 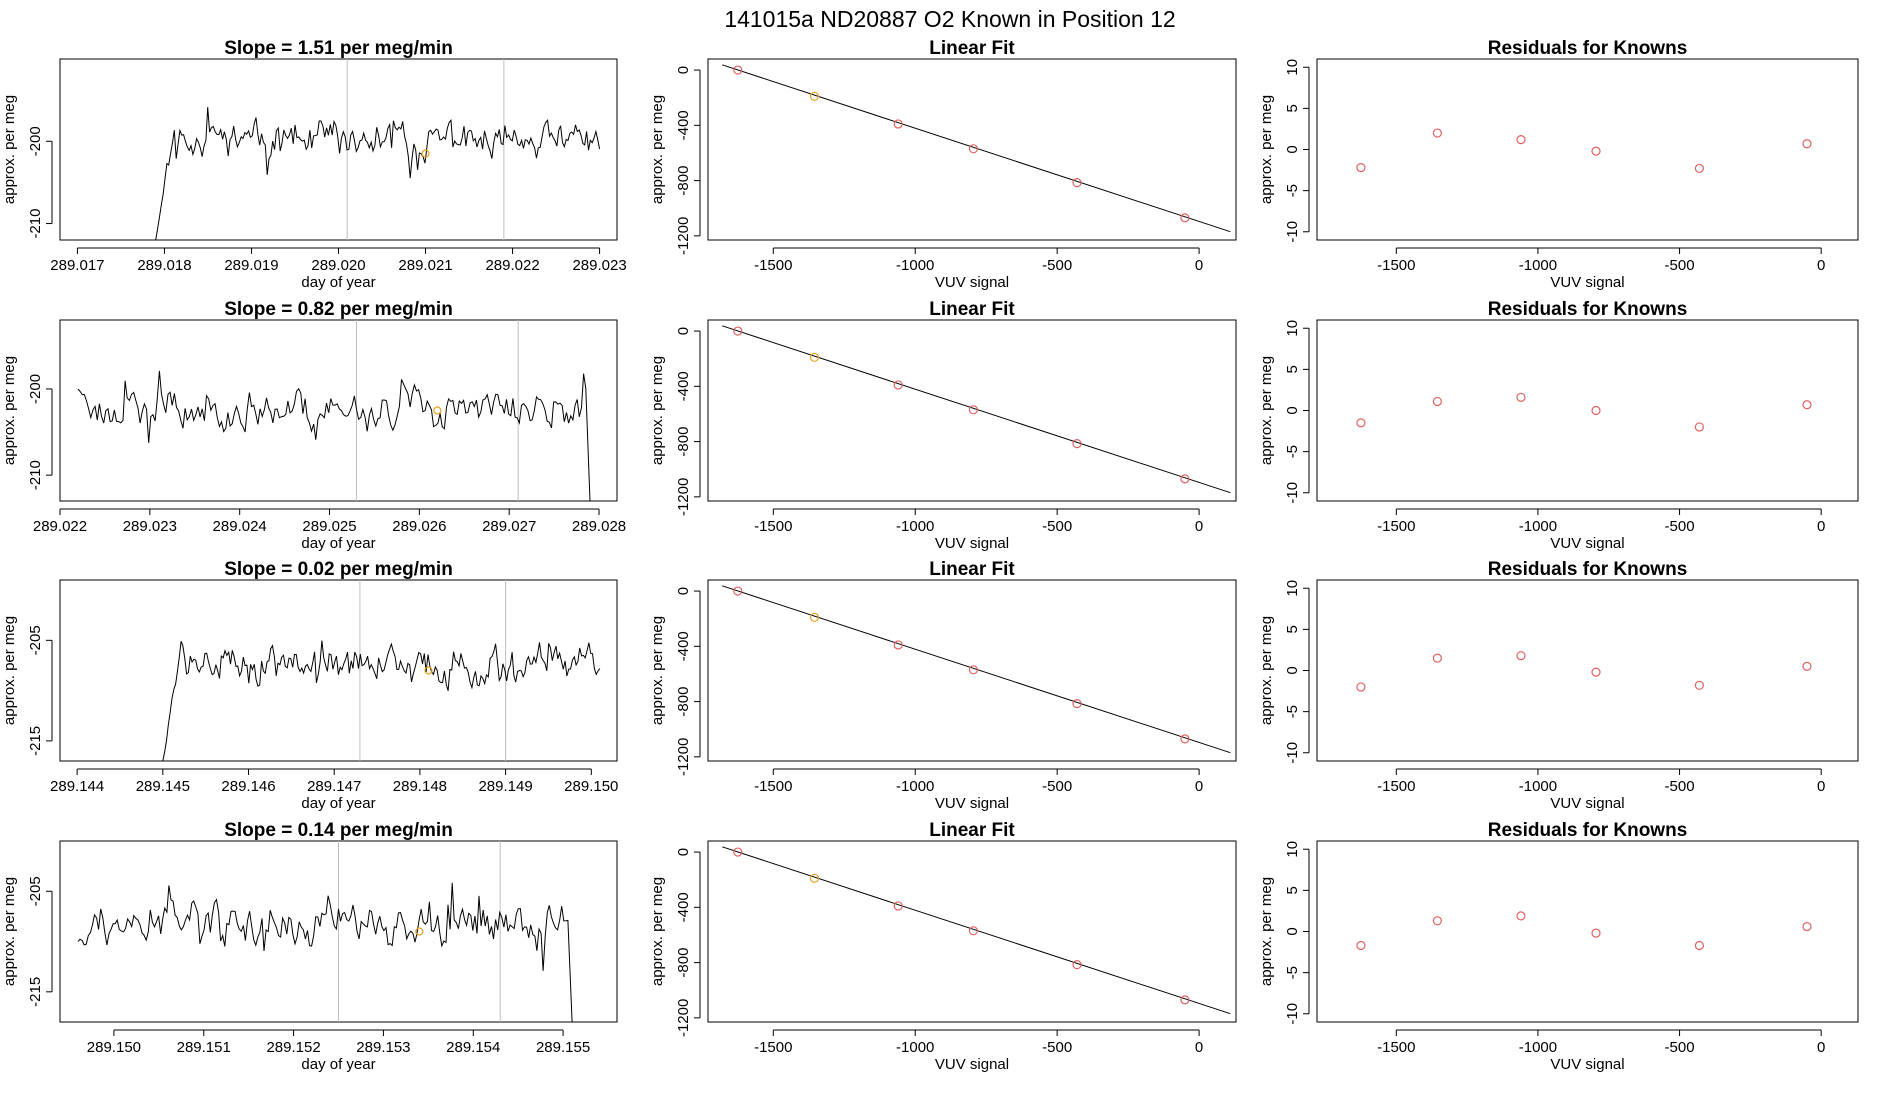 I want to click on x-tick-label: 289.022, so click(x=60, y=526).